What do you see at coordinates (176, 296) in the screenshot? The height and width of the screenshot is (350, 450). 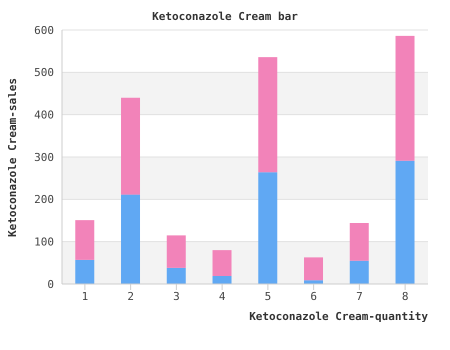 I see `x-tick-label: 3` at bounding box center [176, 296].